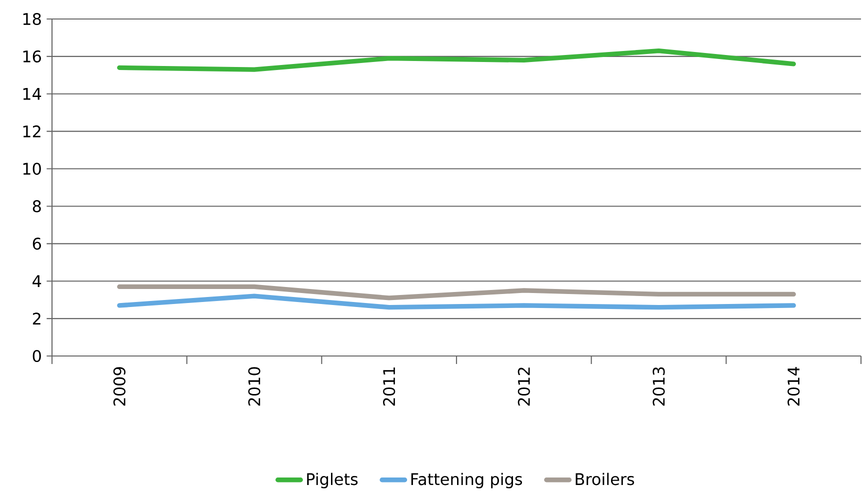 This screenshot has width=863, height=492. What do you see at coordinates (32, 56) in the screenshot?
I see `y-tick-label: 16` at bounding box center [32, 56].